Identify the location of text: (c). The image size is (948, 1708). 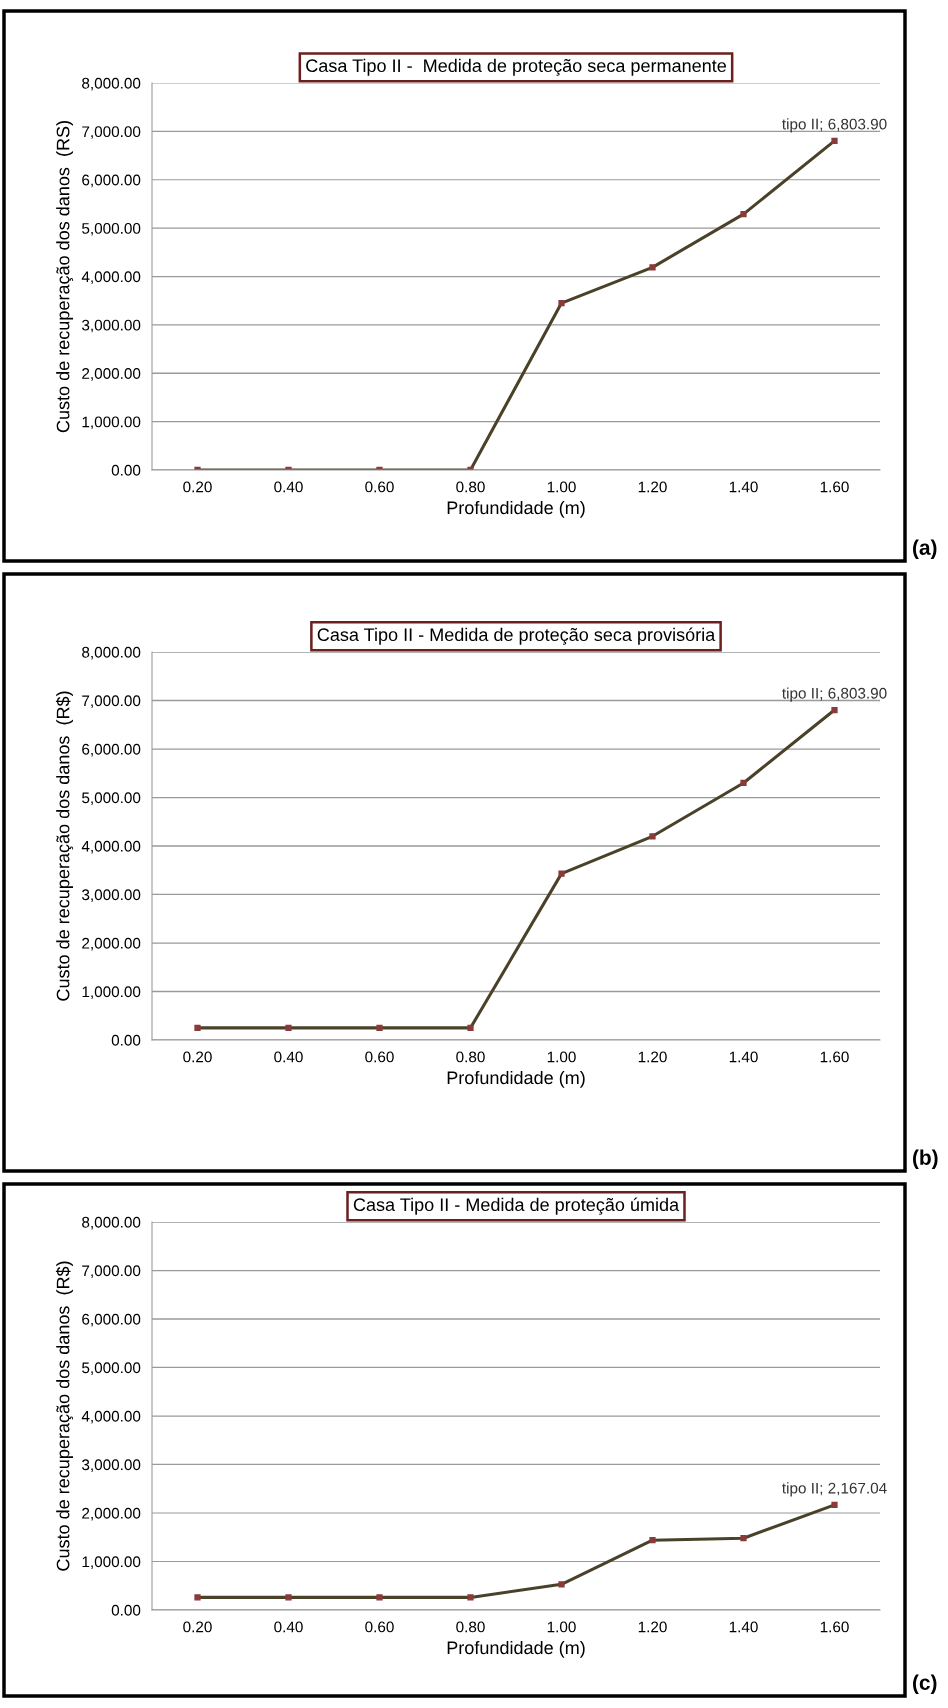
(925, 1684).